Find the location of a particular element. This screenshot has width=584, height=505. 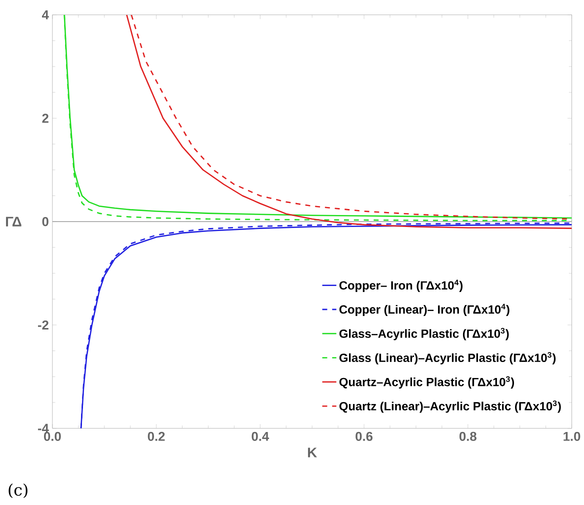

y-tick-label: -2 is located at coordinates (43, 325).